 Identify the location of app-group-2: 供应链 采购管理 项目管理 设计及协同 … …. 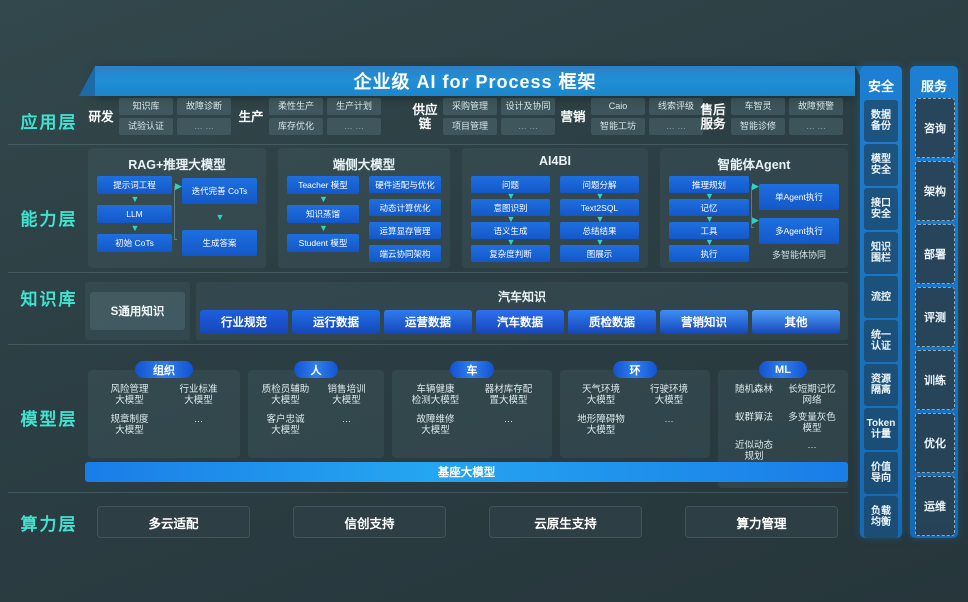
(483, 116).